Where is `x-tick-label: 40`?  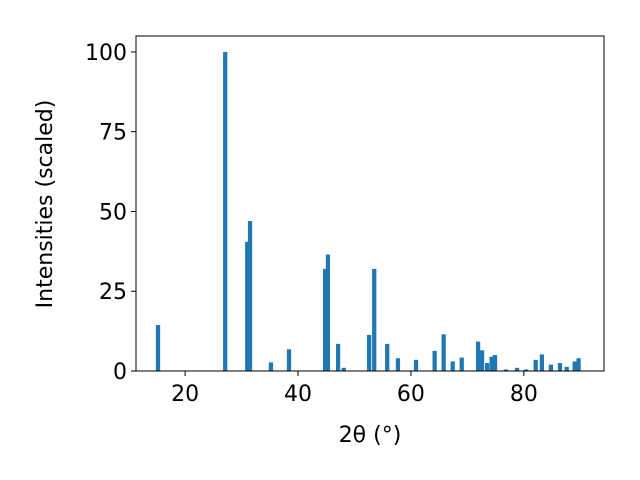 x-tick-label: 40 is located at coordinates (298, 394).